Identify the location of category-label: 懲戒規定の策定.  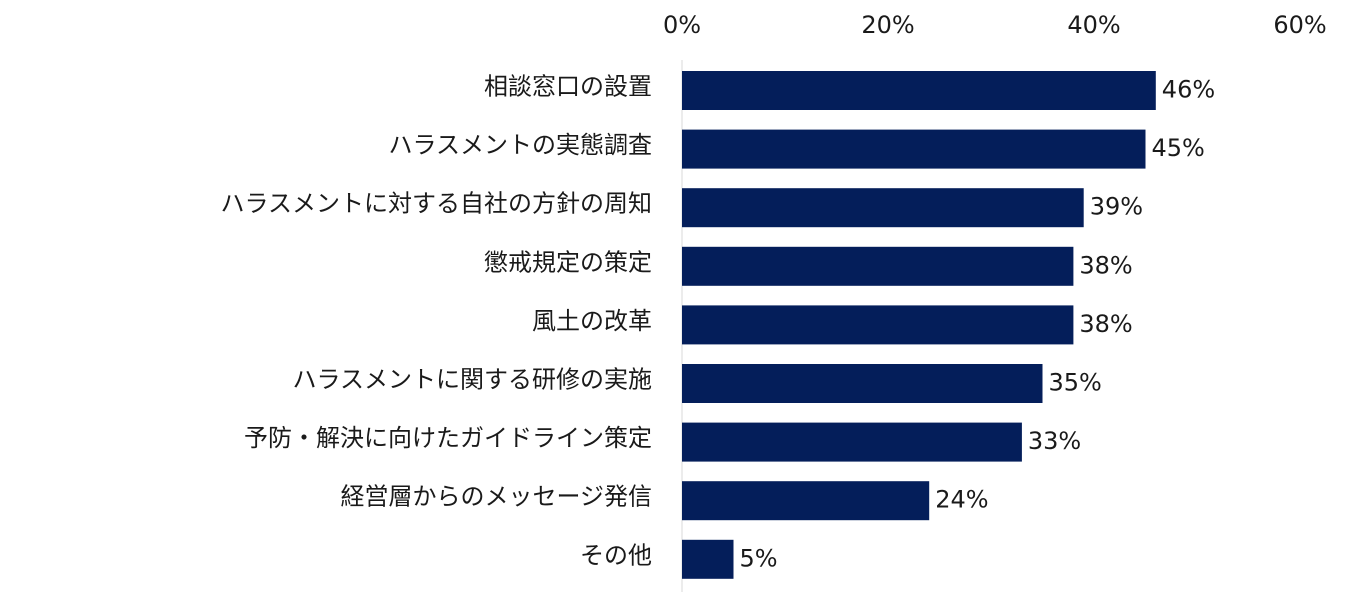
(568, 262).